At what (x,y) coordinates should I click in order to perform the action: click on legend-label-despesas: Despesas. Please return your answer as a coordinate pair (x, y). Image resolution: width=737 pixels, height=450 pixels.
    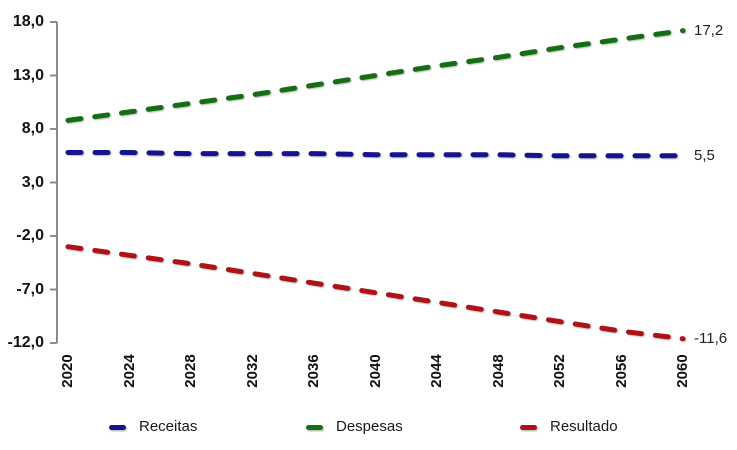
    Looking at the image, I should click on (369, 426).